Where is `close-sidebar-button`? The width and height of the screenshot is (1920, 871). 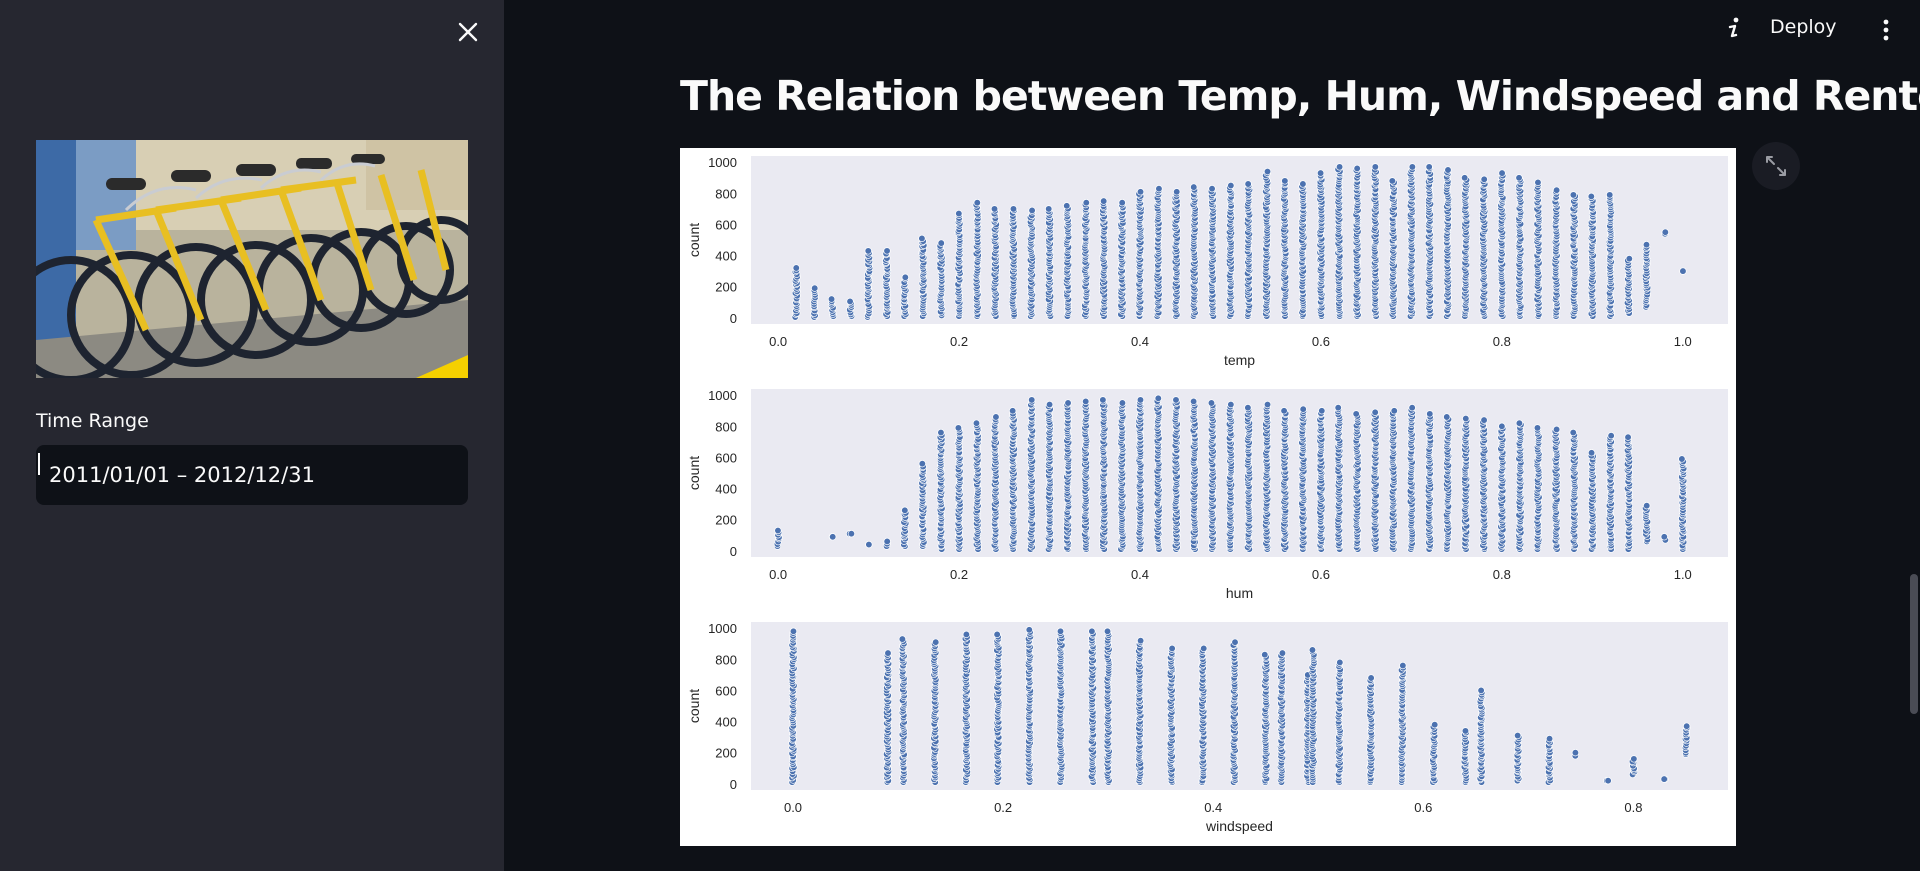
close-sidebar-button is located at coordinates (468, 32).